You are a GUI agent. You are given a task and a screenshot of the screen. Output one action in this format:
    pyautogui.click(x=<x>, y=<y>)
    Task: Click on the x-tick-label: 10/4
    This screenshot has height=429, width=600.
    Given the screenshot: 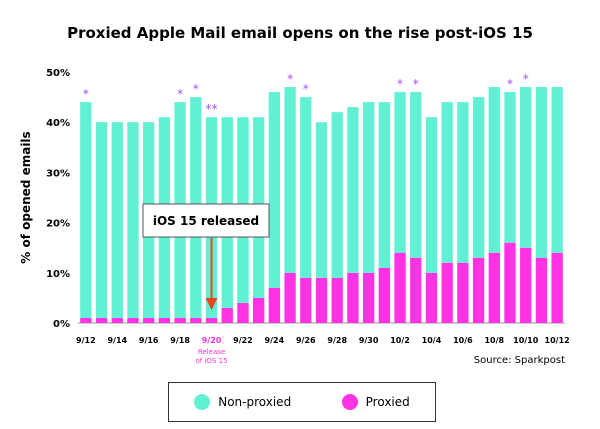 What is the action you would take?
    pyautogui.click(x=432, y=340)
    